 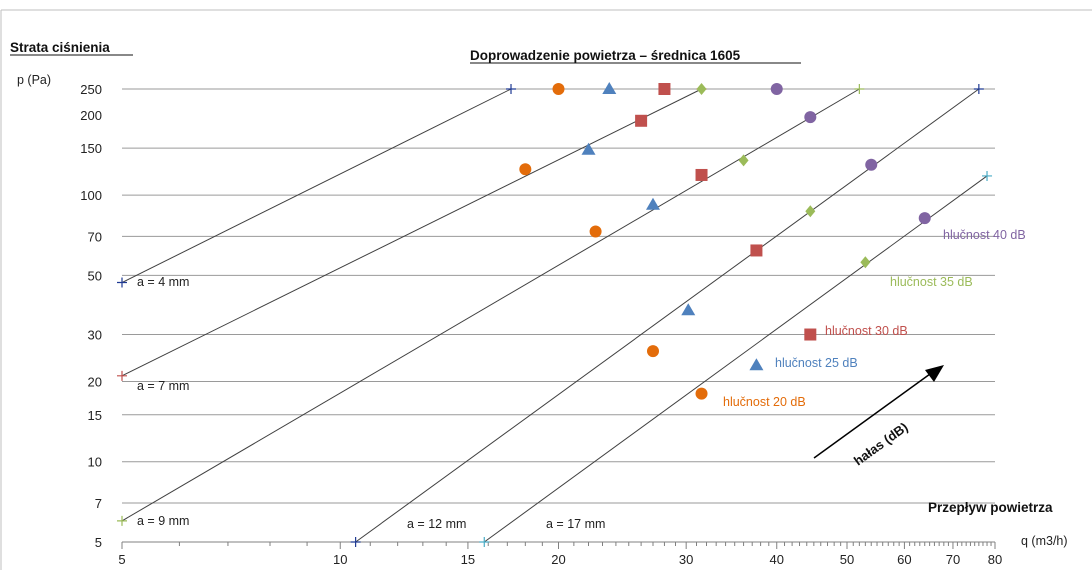 I want to click on y-tick-label: 150, so click(x=91, y=148).